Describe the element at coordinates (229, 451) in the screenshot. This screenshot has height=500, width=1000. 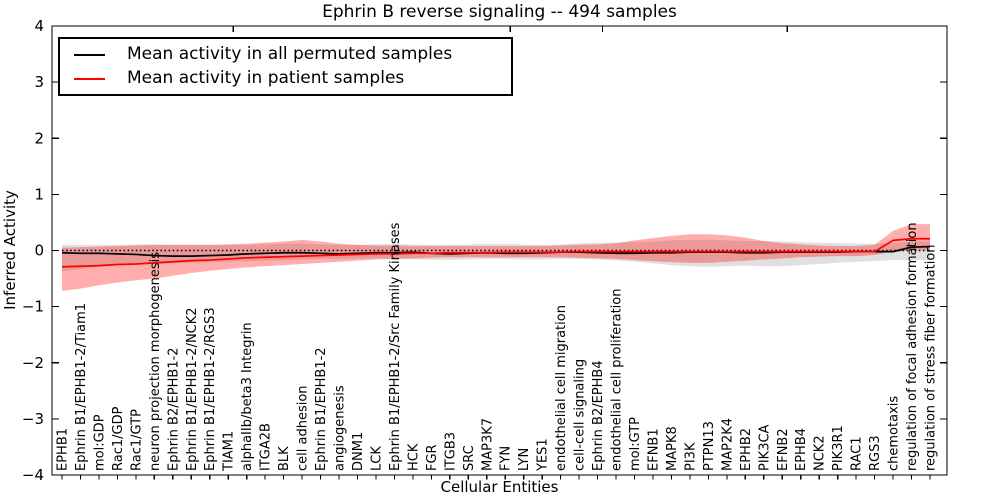
I see `x-tick-label: TIAM1` at that location.